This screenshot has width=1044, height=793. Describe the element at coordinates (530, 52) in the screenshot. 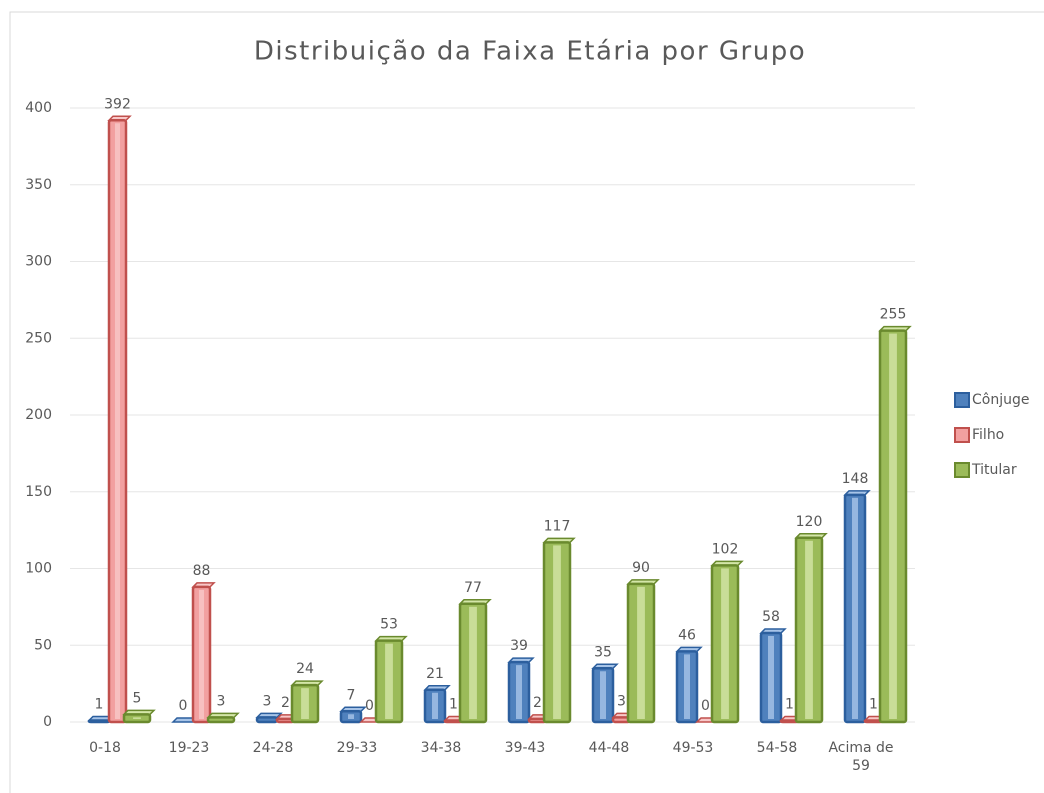

I see `chart-title: Distribuição da Faixa Etária por Grupo` at that location.